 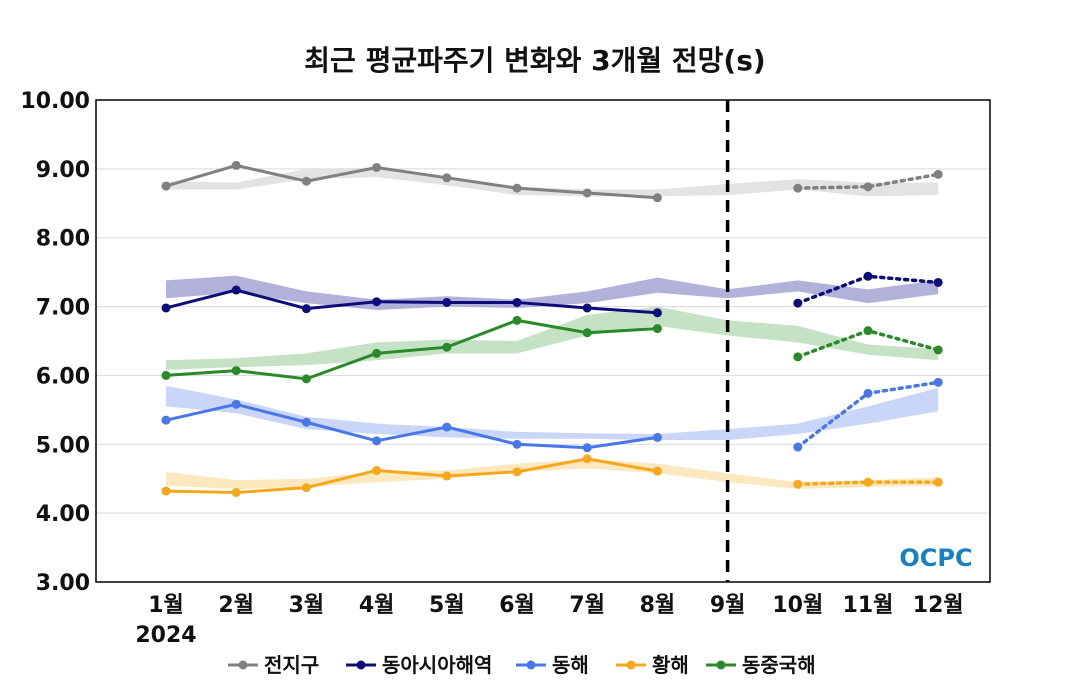 I want to click on x-tick-label: 1월, so click(x=166, y=605).